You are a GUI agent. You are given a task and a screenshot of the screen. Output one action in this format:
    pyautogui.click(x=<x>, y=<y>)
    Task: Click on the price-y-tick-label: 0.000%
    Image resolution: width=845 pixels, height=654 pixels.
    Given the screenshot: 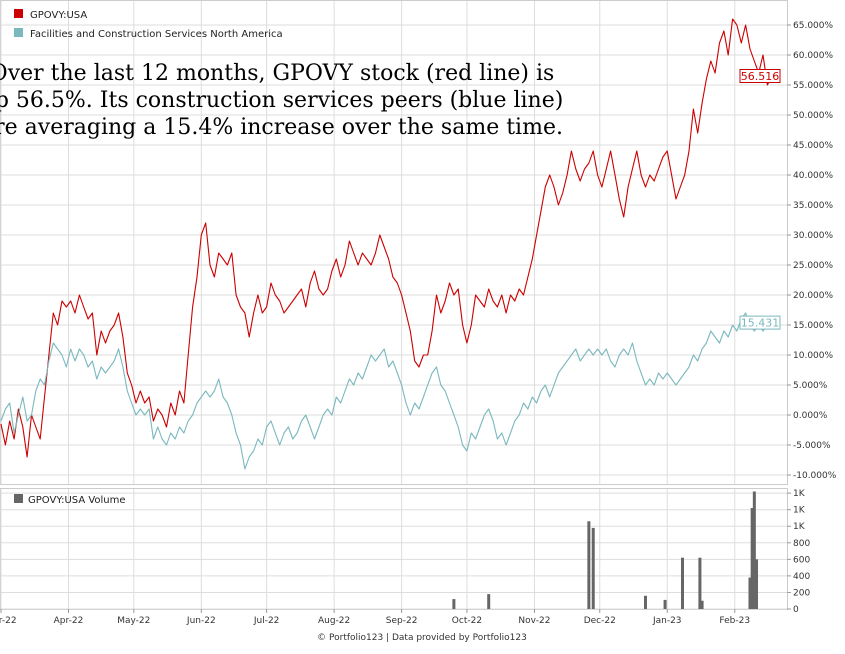 What is the action you would take?
    pyautogui.click(x=810, y=416)
    